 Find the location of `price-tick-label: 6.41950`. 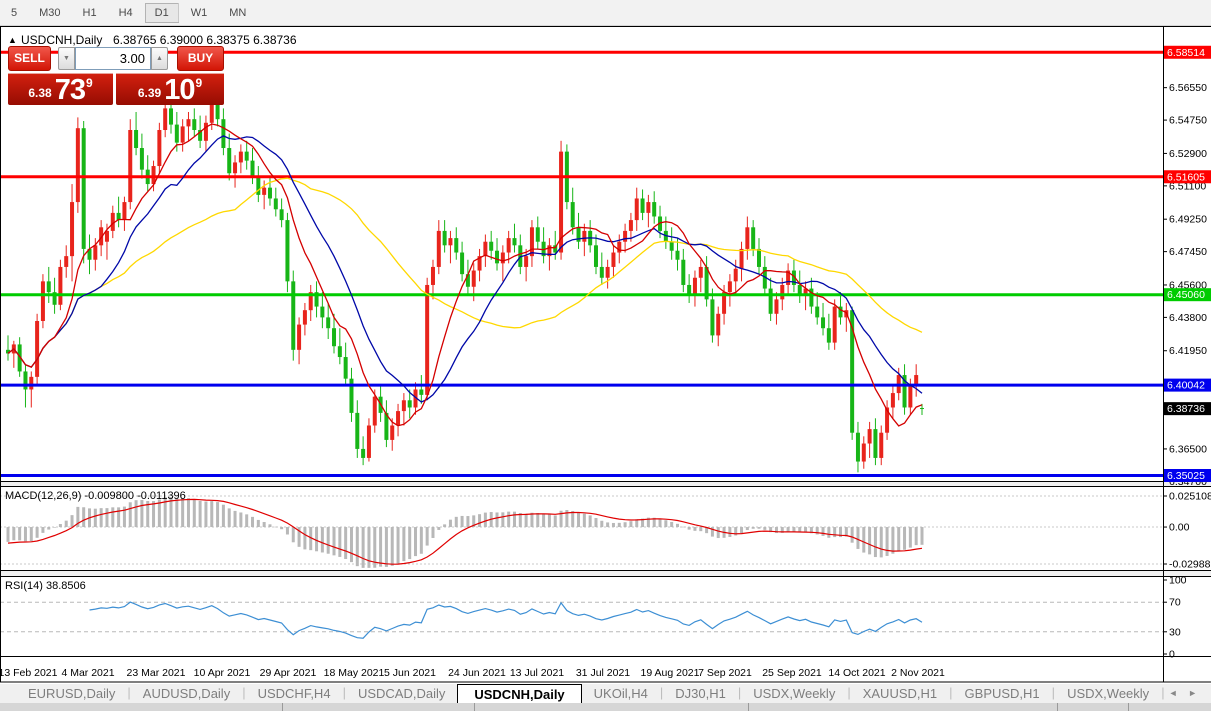

price-tick-label: 6.41950 is located at coordinates (1188, 351).